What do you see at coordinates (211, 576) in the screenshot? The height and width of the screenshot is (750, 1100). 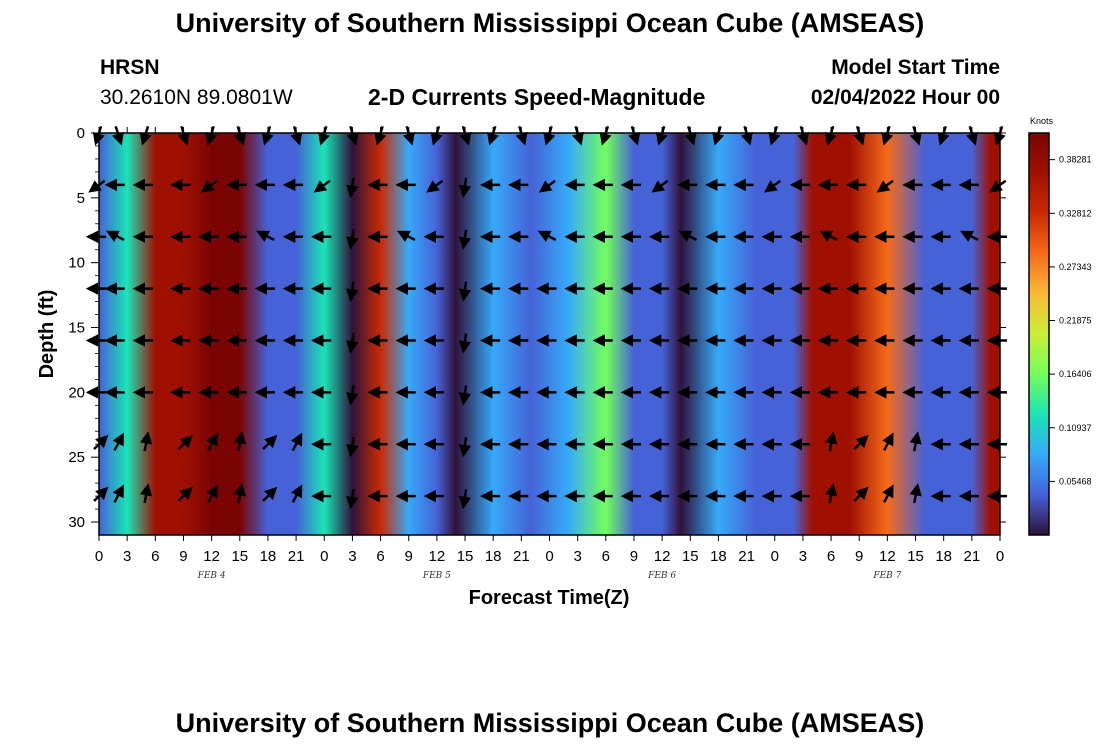 I see `day-label: FEB 4` at bounding box center [211, 576].